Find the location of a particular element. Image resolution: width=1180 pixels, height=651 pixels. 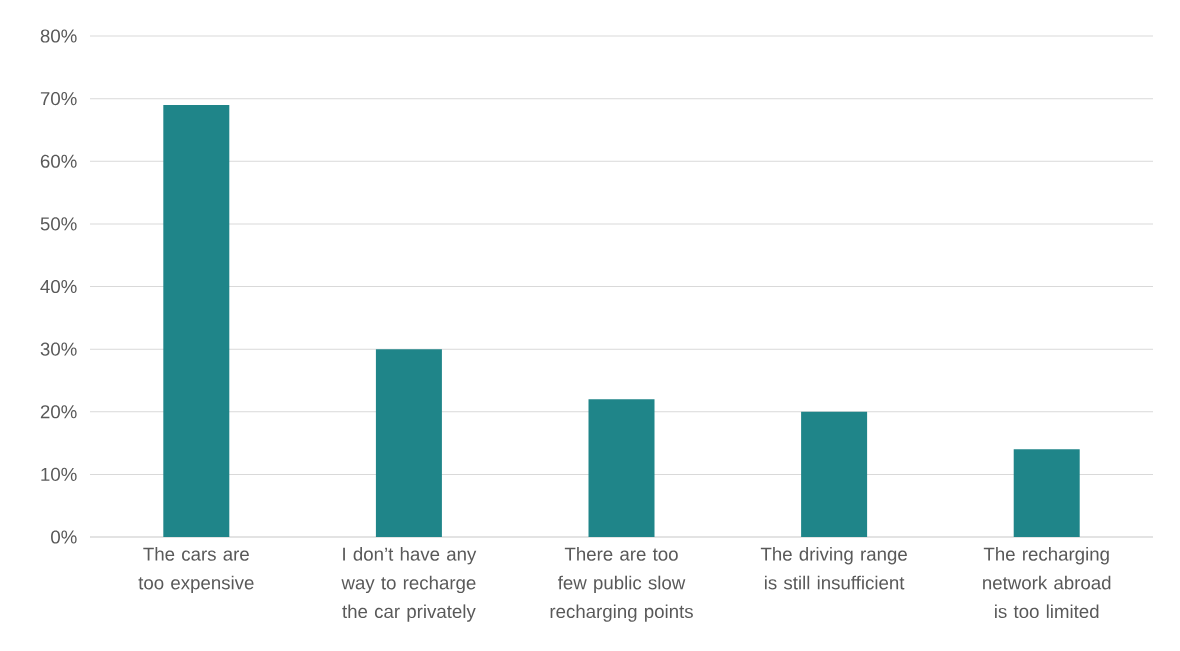

y-tick-label: 70% is located at coordinates (58, 99).